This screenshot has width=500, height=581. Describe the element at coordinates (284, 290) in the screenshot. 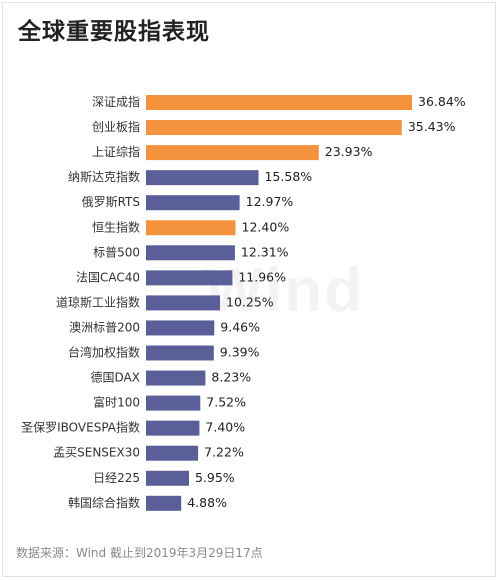

I see `watermark-logo: Wind` at that location.